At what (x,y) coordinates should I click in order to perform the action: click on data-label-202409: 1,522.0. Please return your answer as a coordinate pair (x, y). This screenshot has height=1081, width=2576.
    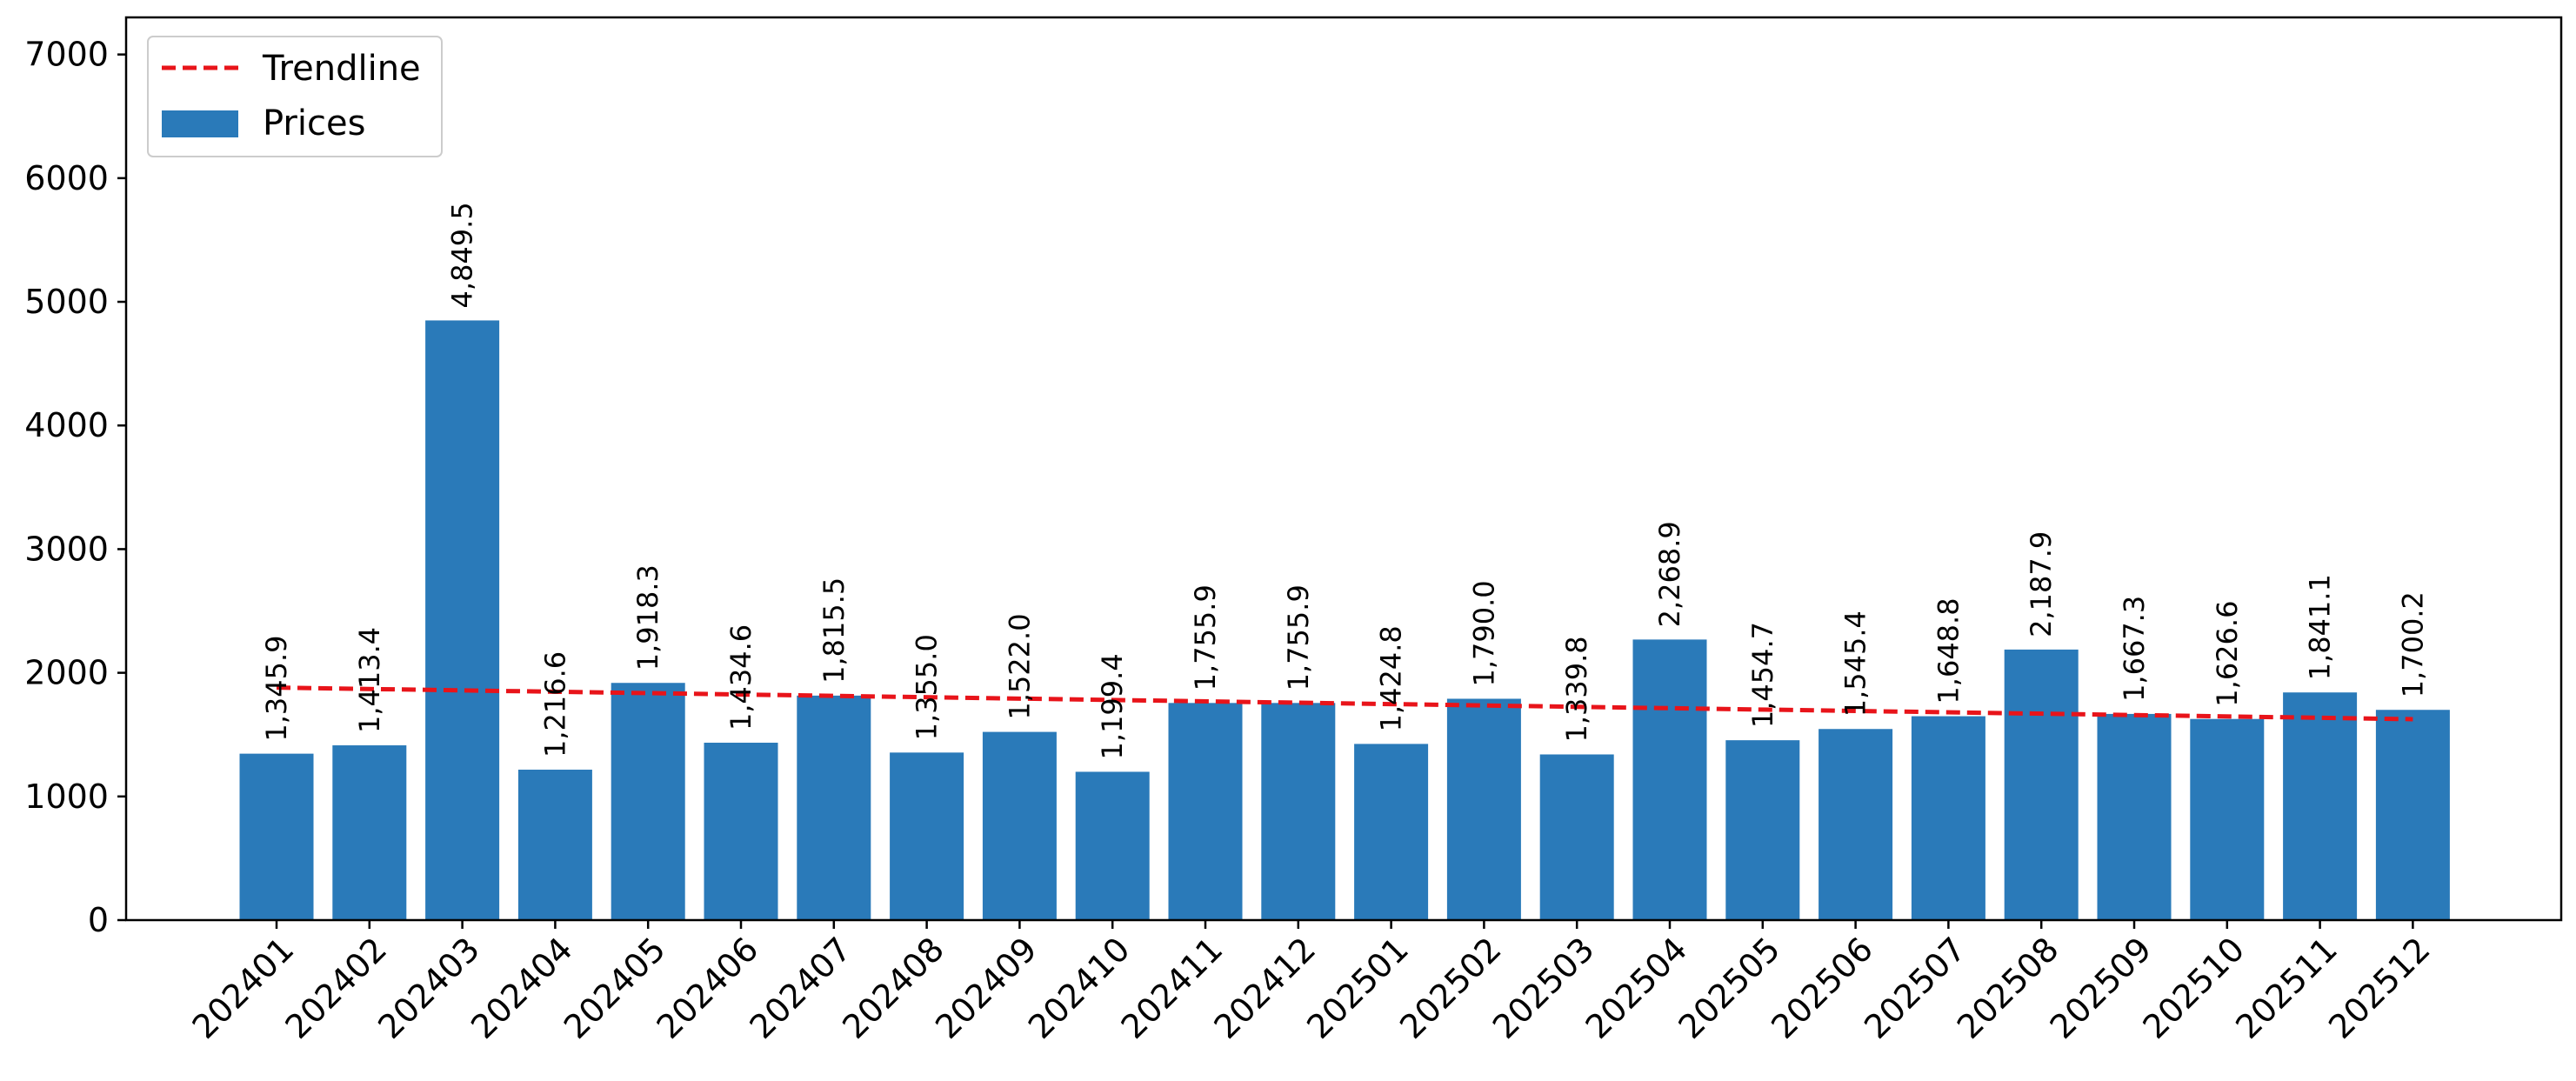
    Looking at the image, I should click on (1020, 666).